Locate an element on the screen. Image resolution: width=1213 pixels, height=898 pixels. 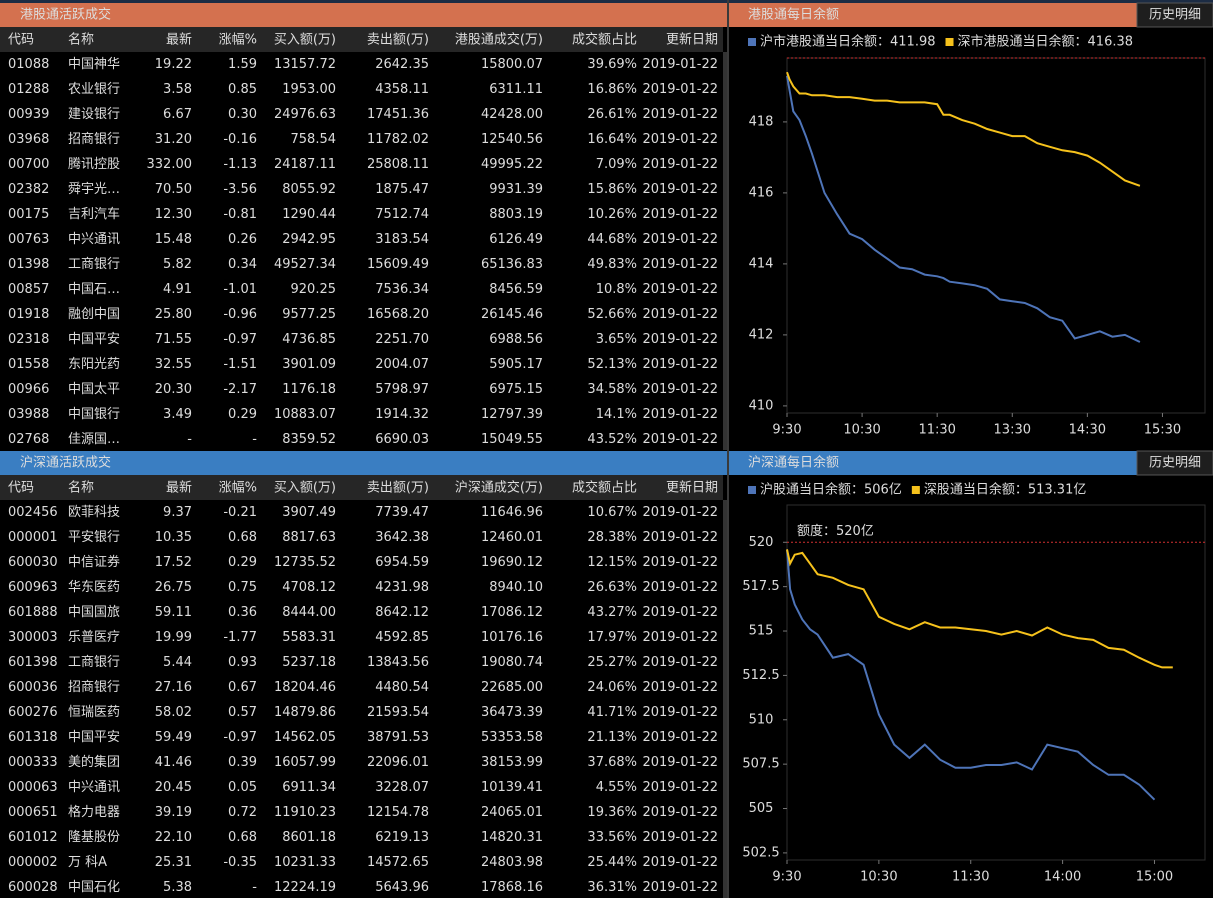
y-tick-label: 520 is located at coordinates (761, 542).